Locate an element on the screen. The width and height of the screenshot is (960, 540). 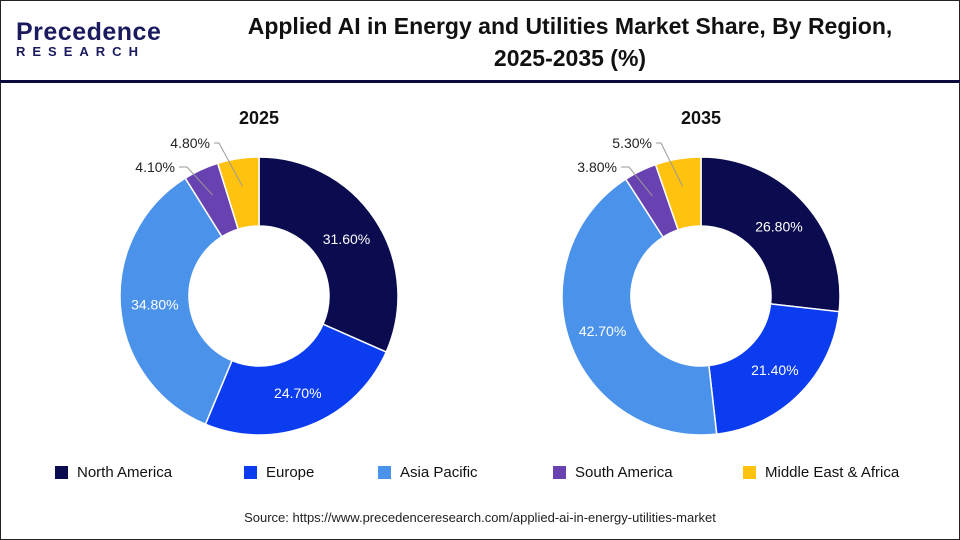
legend-label: North America is located at coordinates (125, 472).